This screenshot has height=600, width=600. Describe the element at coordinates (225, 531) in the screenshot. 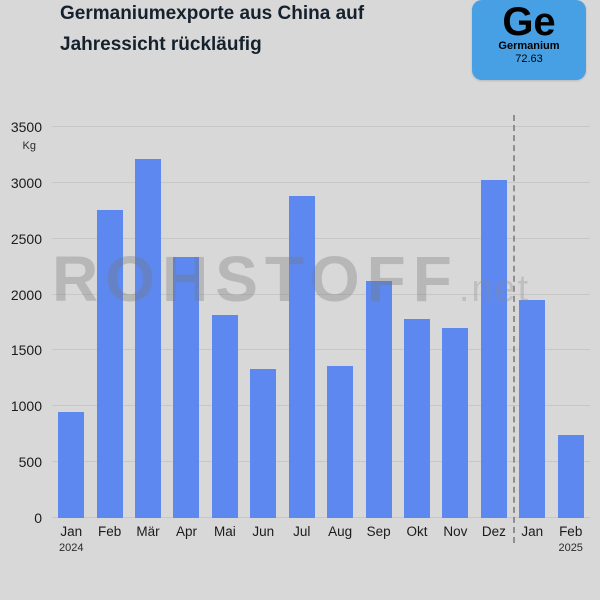

I see `x-tick-label: Mai` at that location.